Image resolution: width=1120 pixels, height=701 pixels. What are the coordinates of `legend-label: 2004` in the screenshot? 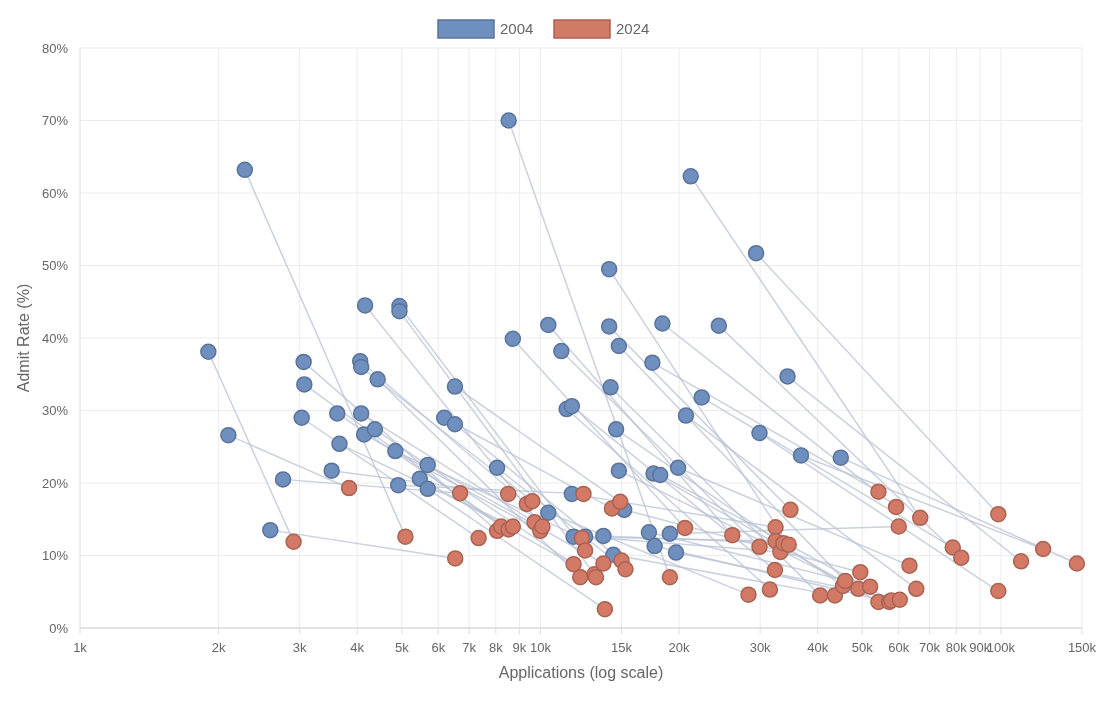 It's located at (517, 28).